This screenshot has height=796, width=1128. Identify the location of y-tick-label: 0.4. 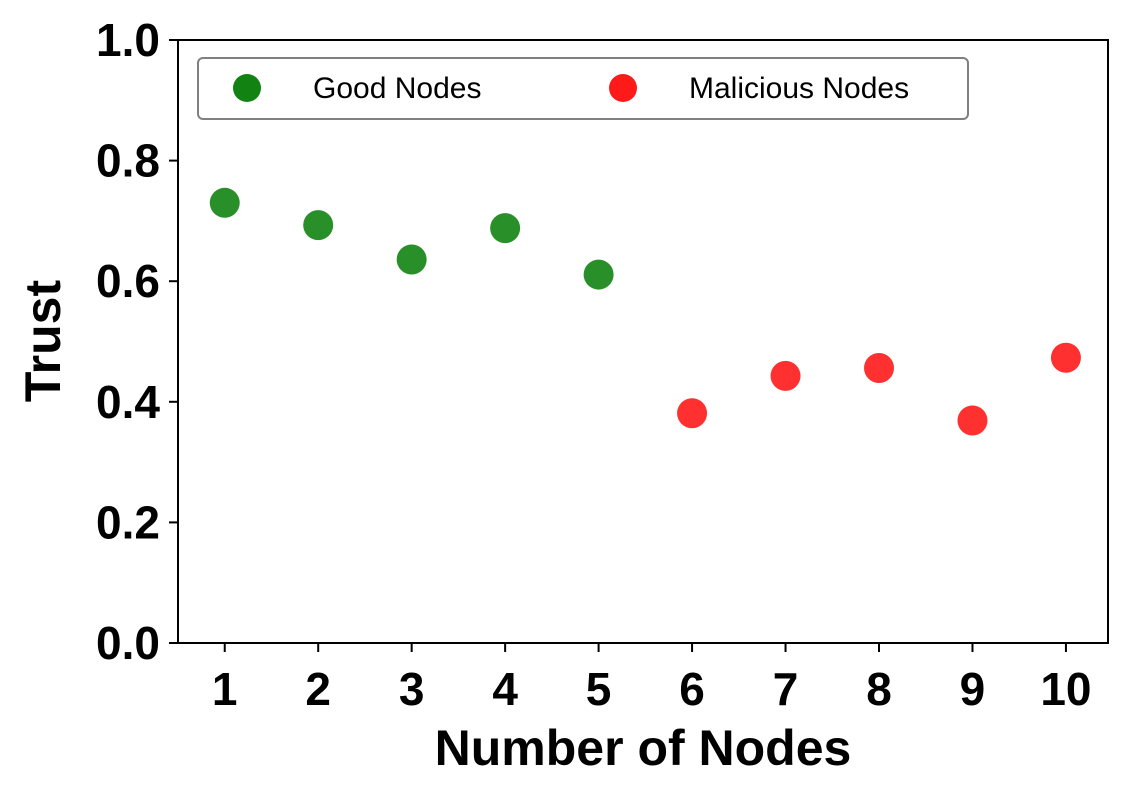
(128, 402).